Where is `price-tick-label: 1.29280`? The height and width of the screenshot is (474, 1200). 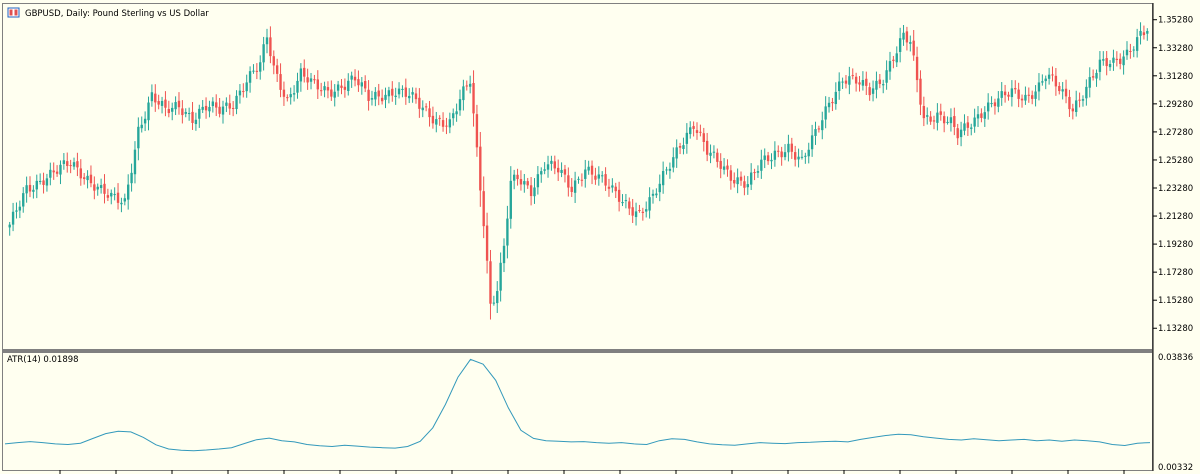 price-tick-label: 1.29280 is located at coordinates (1175, 105).